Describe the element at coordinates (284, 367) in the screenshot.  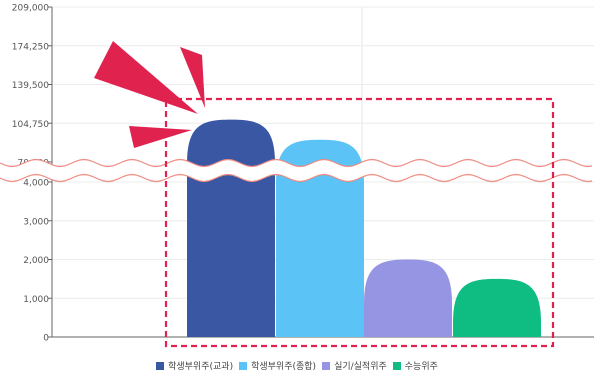
I see `legend-label: 학생부위주(종합)` at that location.